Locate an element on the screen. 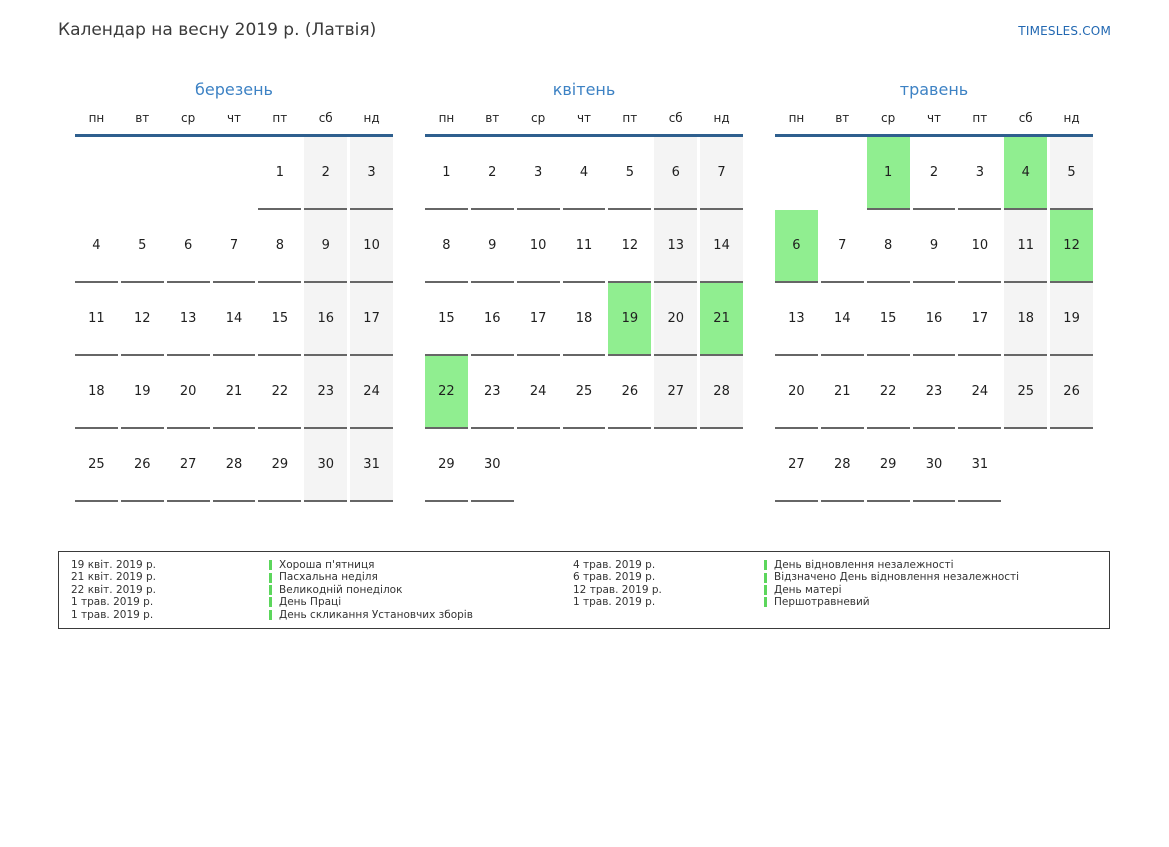  legend-holiday-name: Першотравневий is located at coordinates (822, 602).